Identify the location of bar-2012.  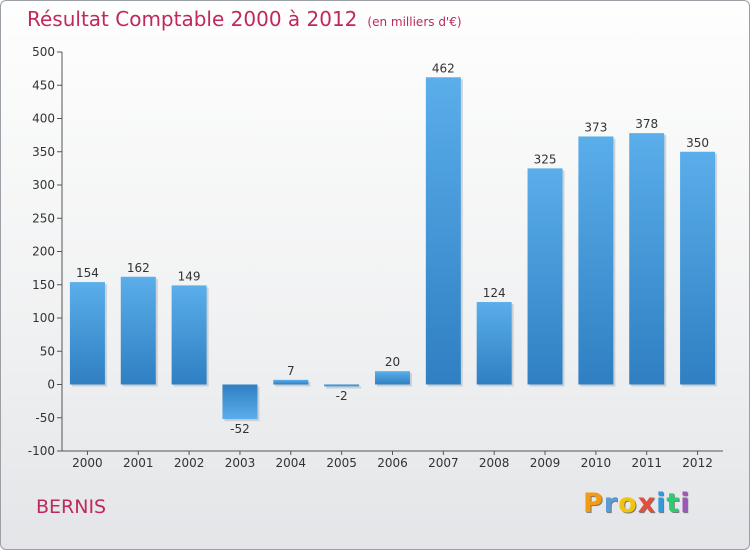
(698, 268).